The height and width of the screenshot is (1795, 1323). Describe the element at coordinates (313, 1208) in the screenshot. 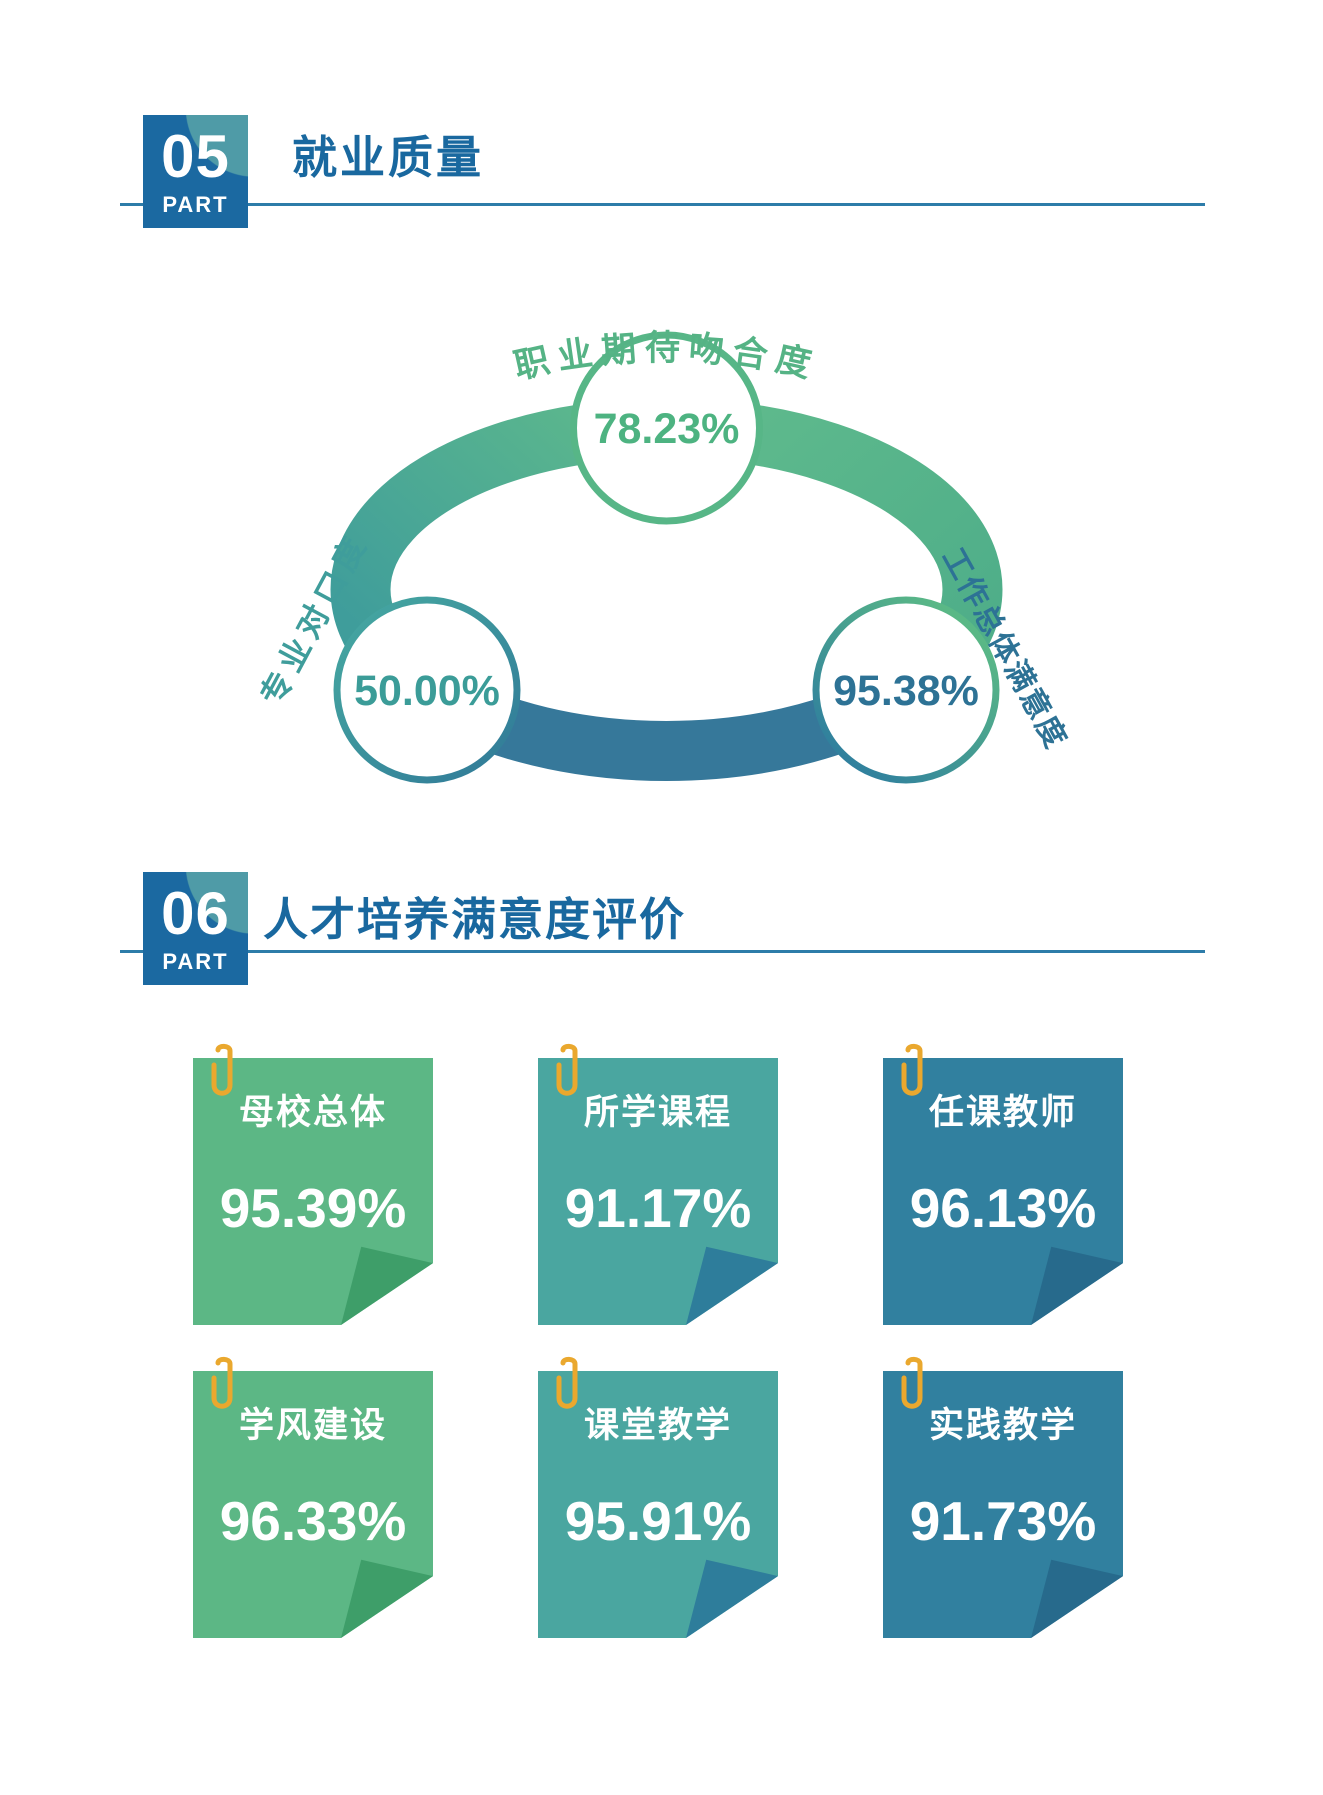

I see `card-value: 95.39%` at that location.